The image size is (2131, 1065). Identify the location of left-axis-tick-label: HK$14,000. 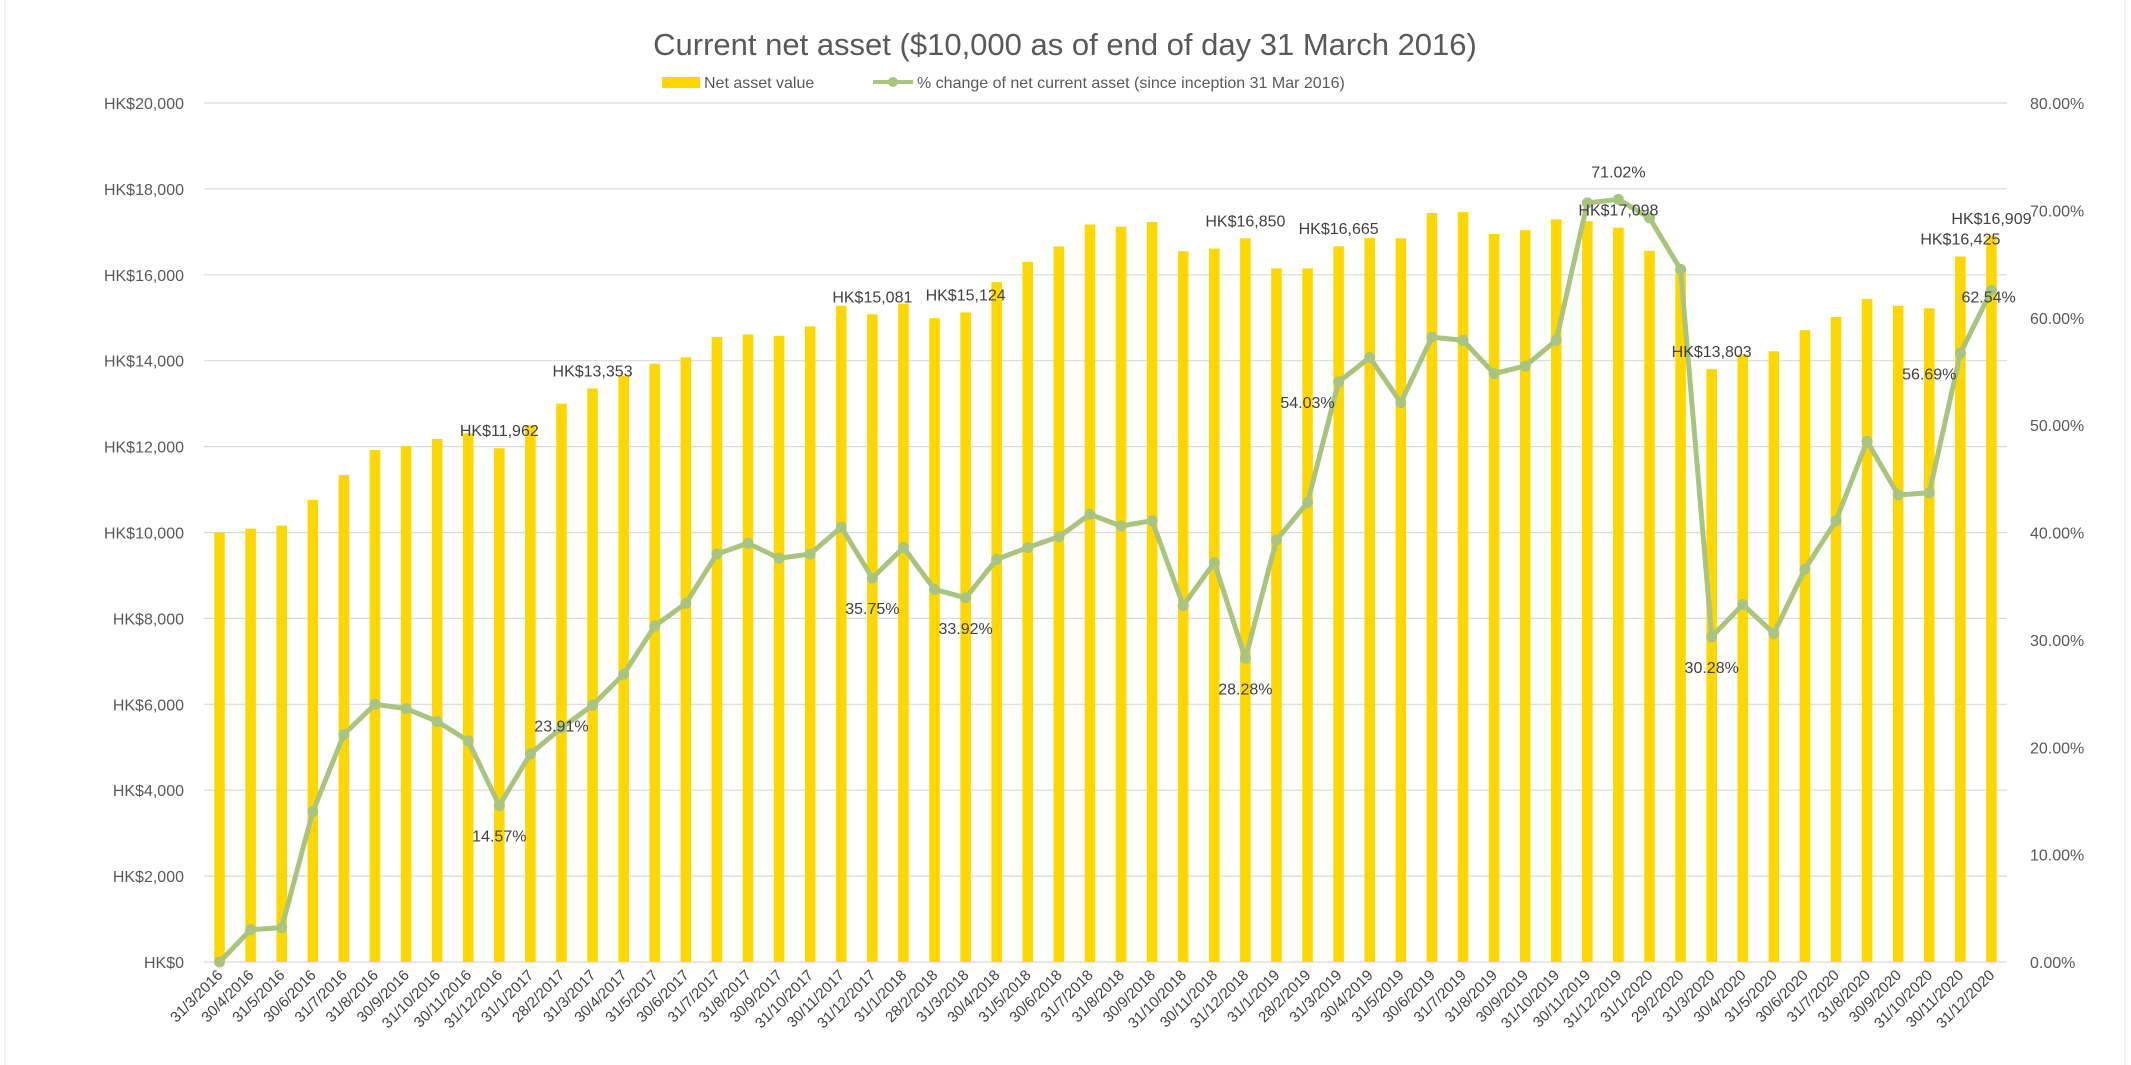
(144, 362).